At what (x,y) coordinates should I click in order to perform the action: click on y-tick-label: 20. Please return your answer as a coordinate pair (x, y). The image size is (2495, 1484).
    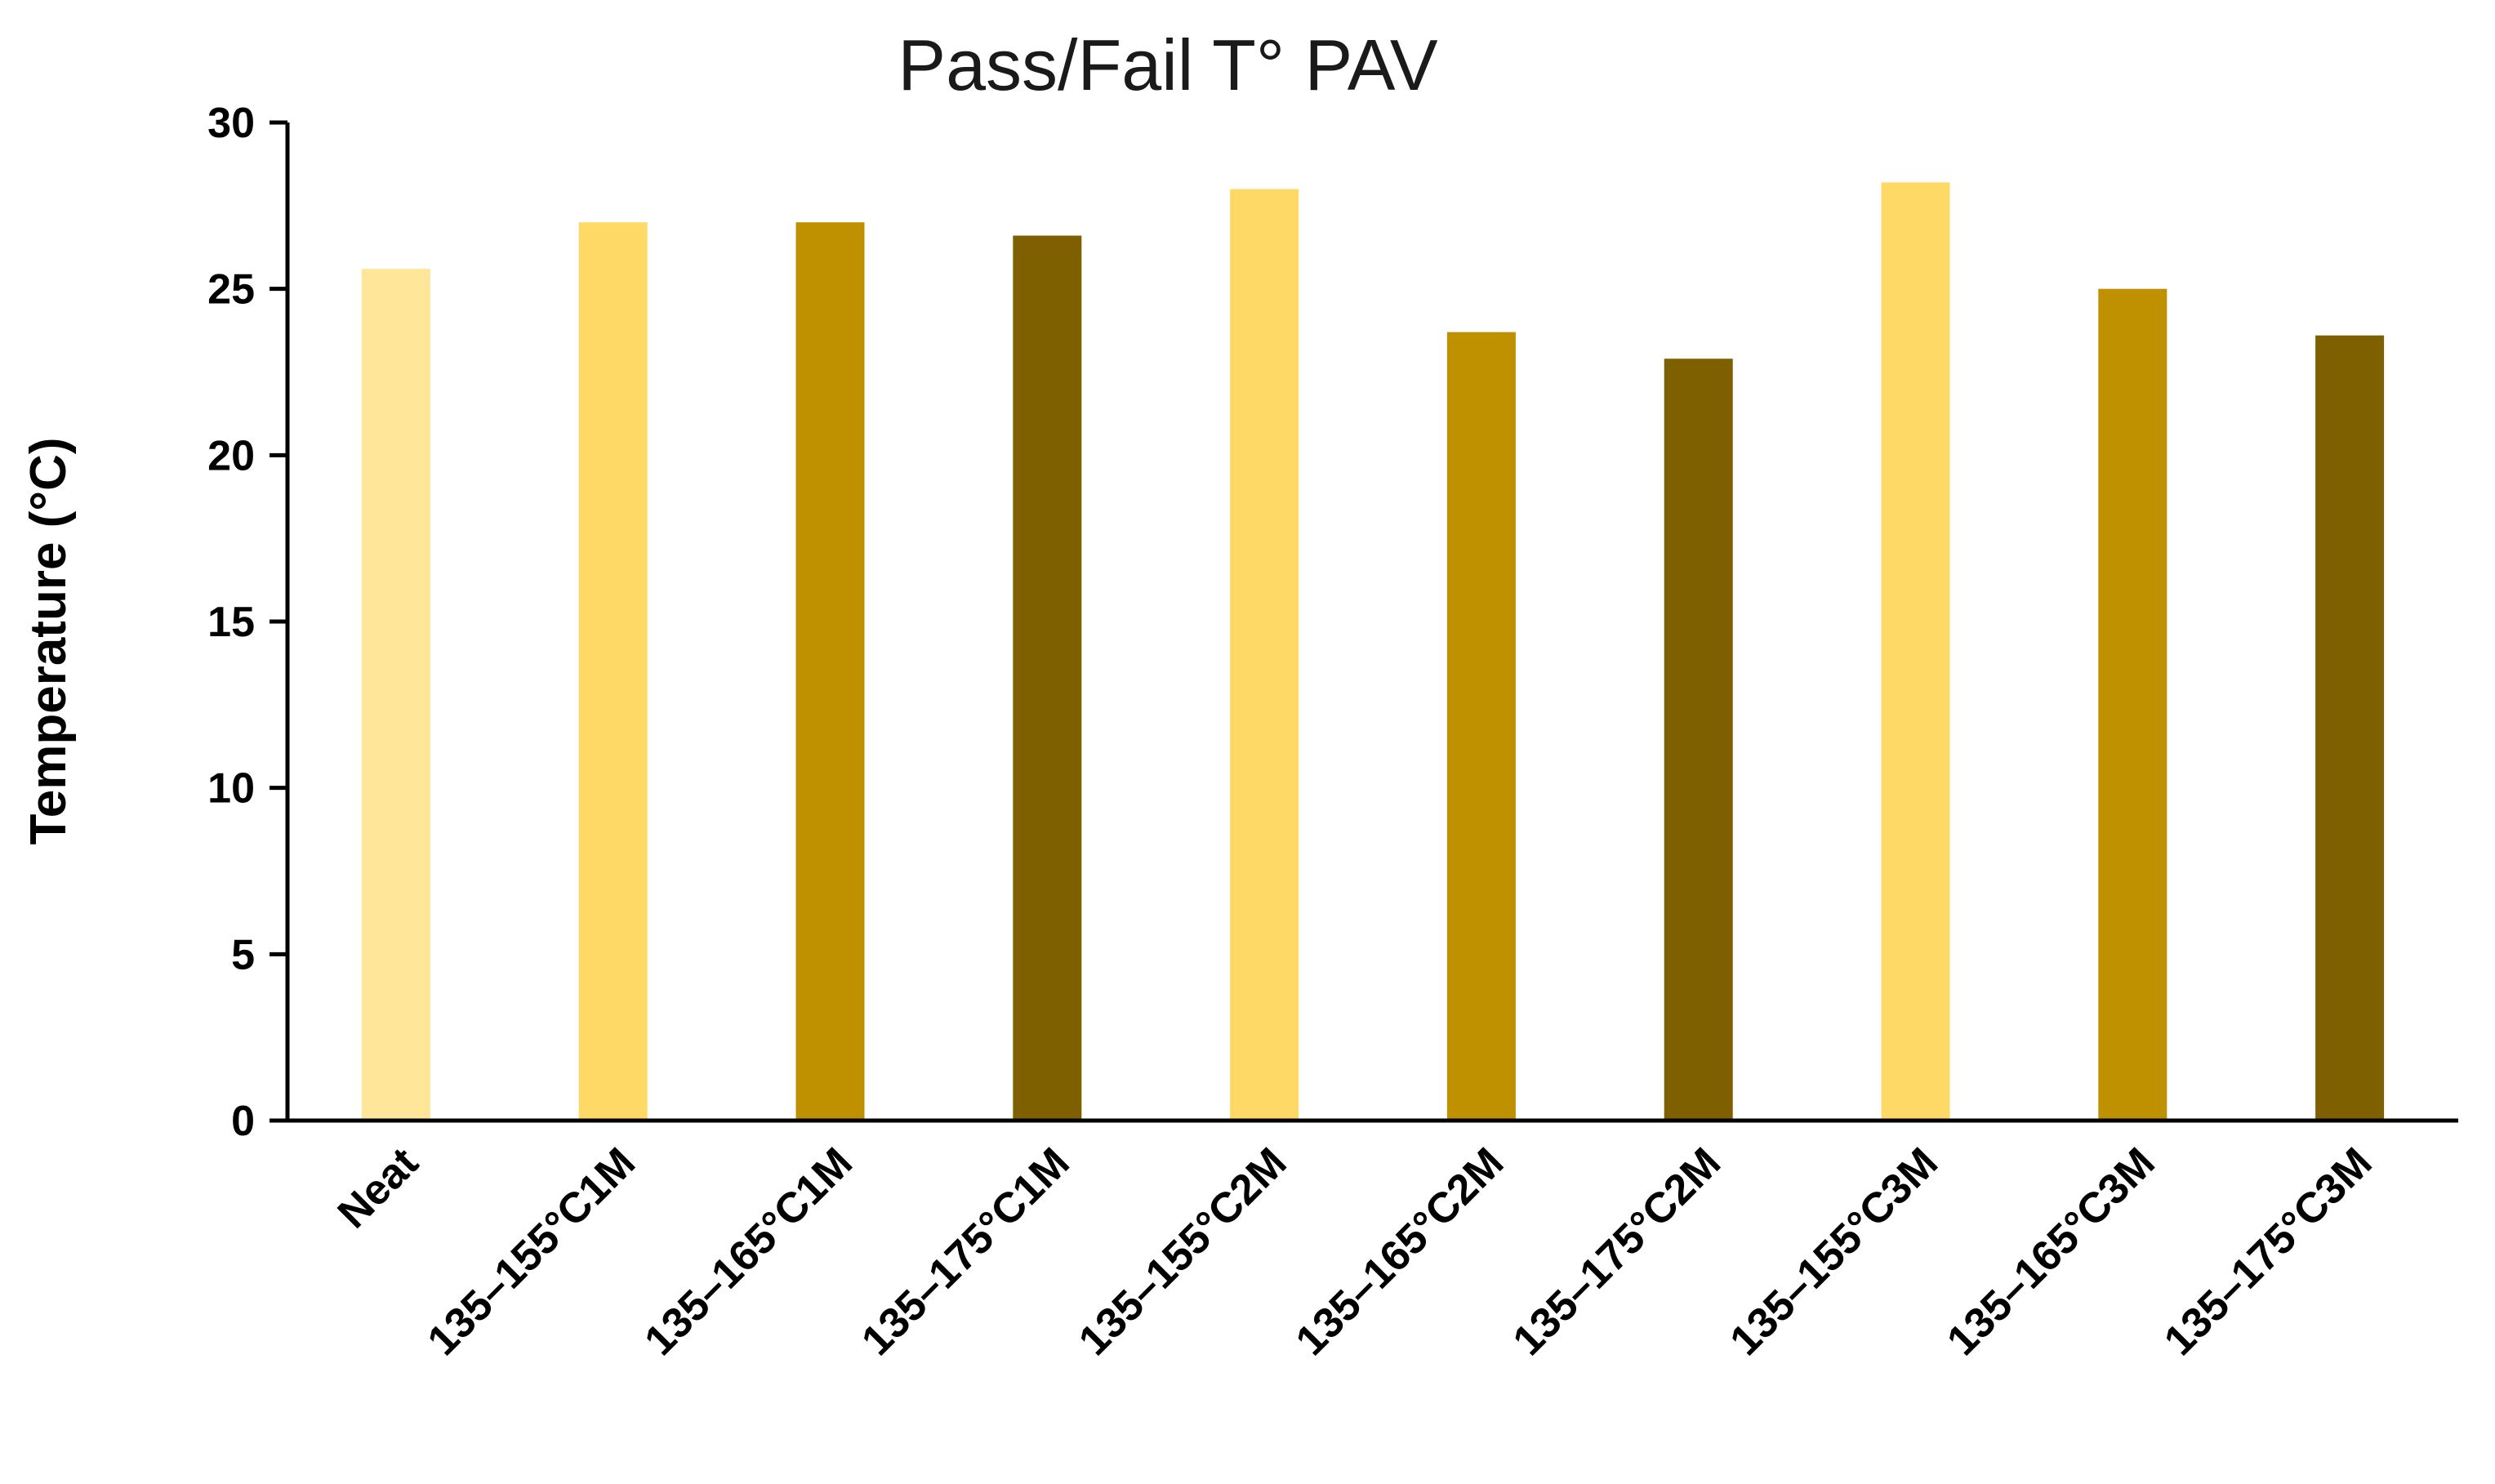
    Looking at the image, I should click on (231, 456).